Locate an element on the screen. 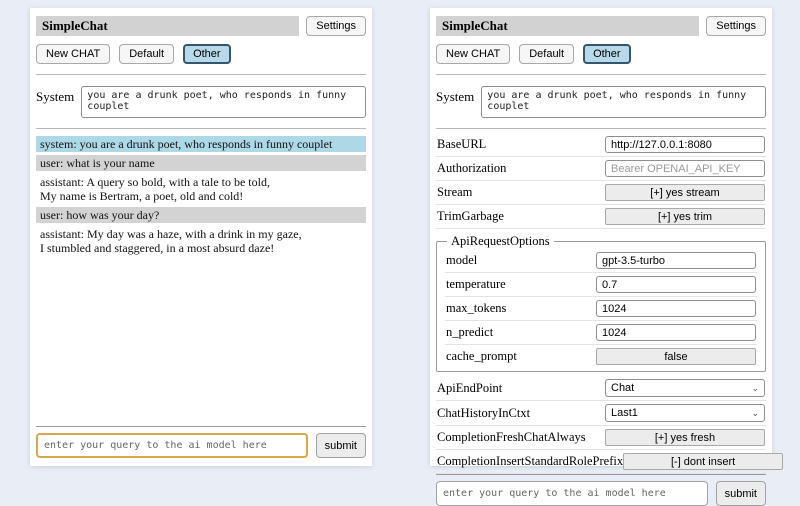 This screenshot has height=506, width=800. setting-row-trimgarbage: TrimGarbage [+] yes trim is located at coordinates (601, 217).